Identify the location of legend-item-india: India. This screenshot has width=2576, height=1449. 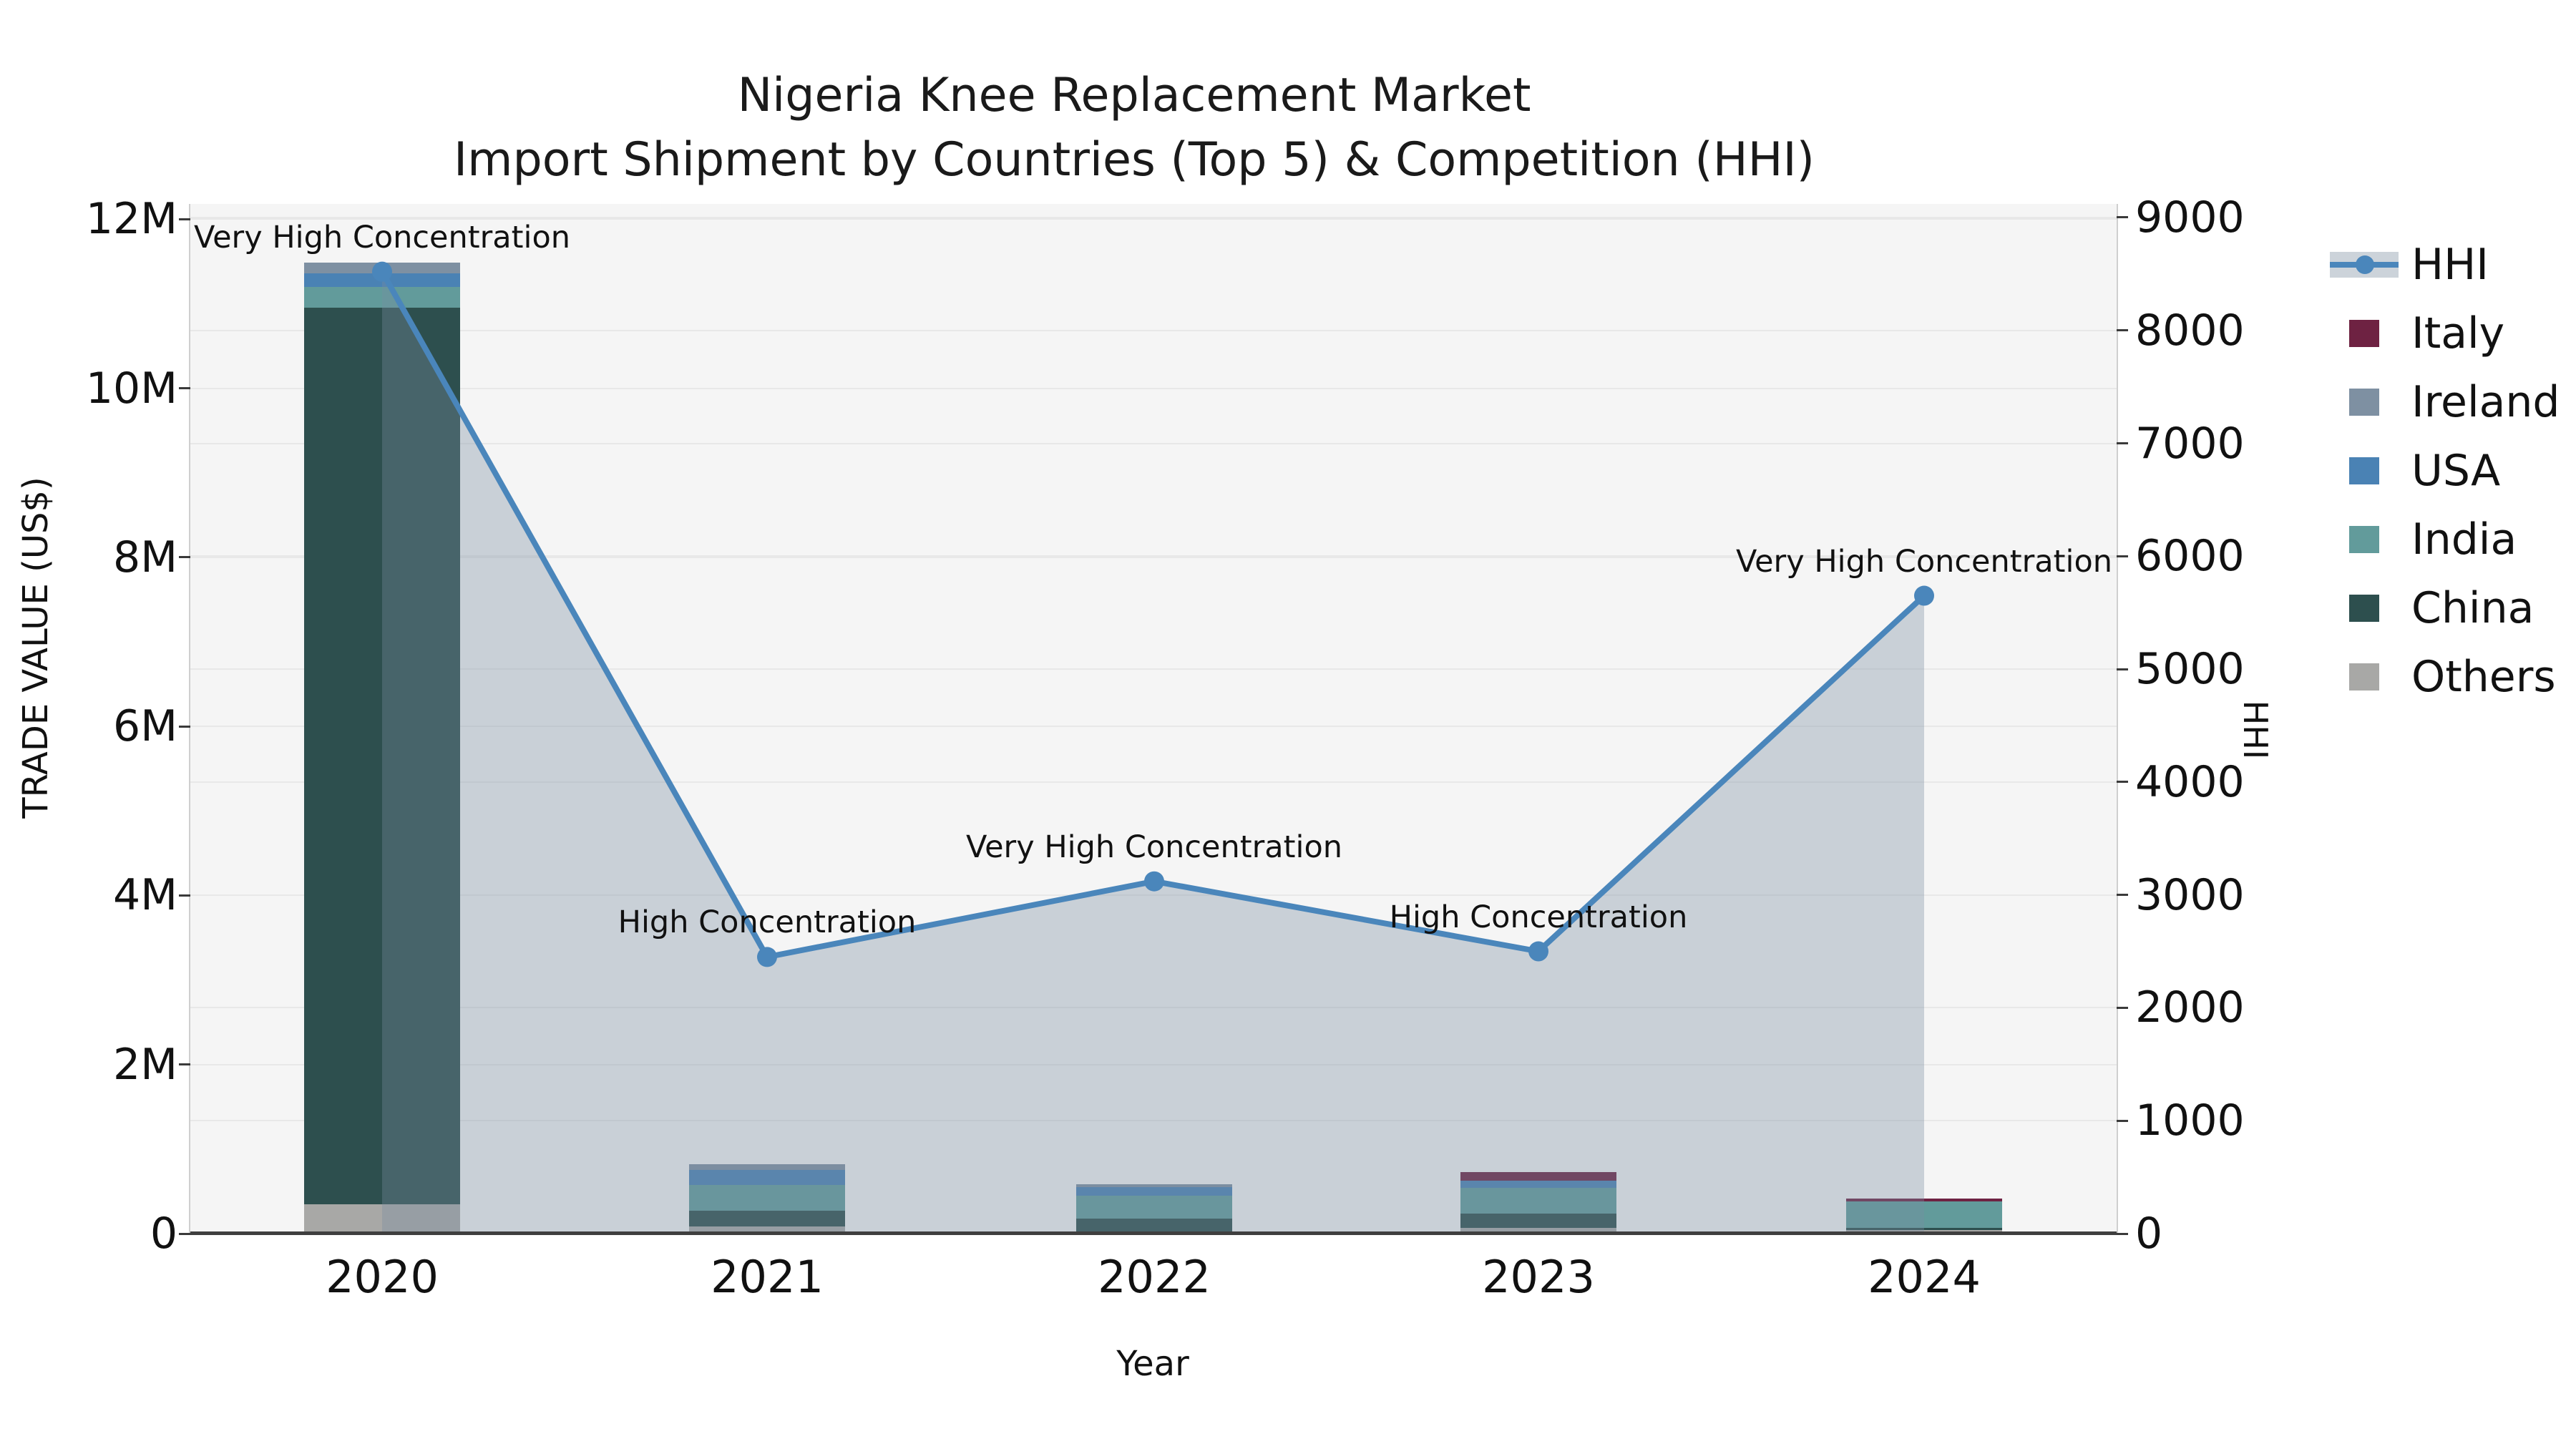
(2423, 539).